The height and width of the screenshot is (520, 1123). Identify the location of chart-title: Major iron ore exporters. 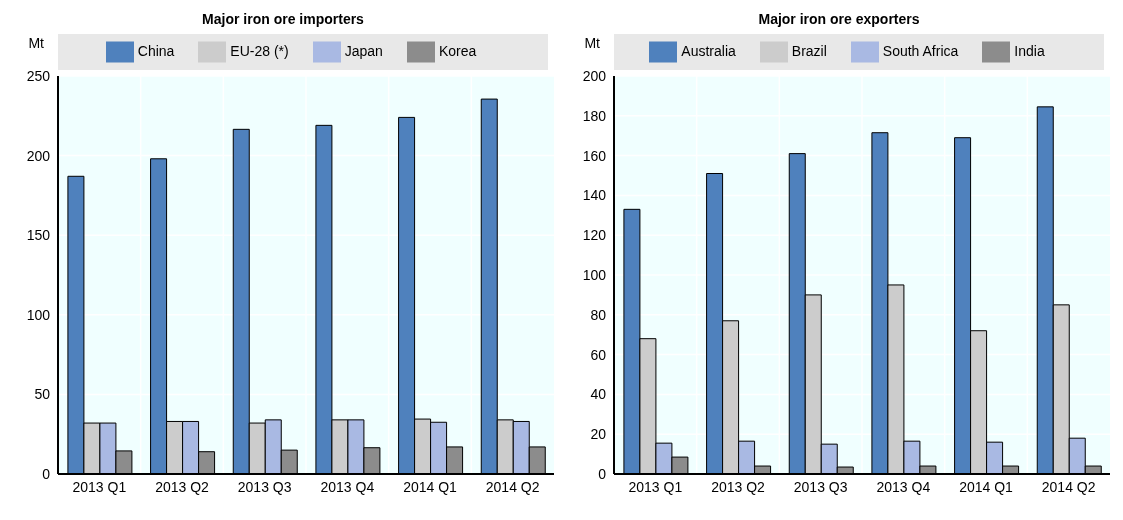
(839, 19).